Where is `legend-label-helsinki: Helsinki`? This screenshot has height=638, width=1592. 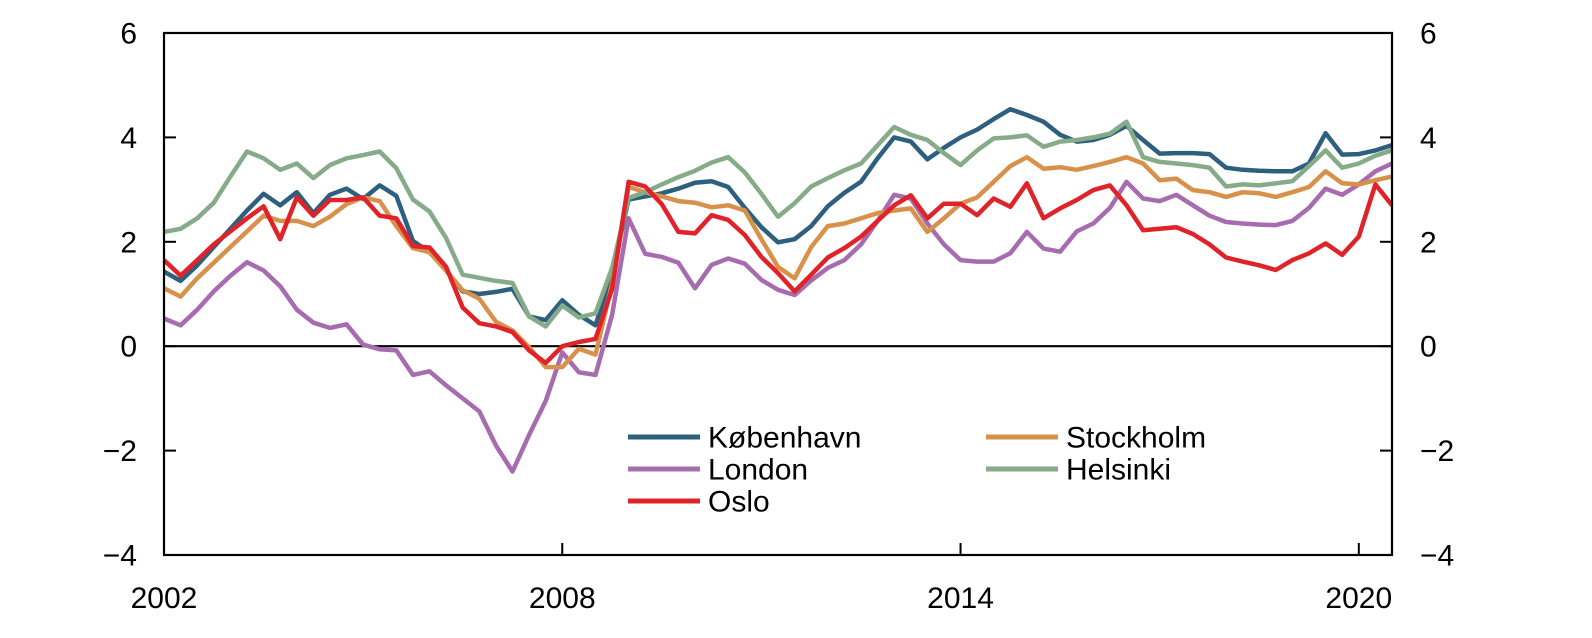 legend-label-helsinki: Helsinki is located at coordinates (1118, 470).